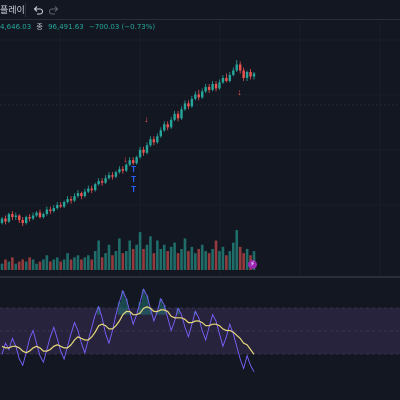  I want to click on undo-icon, so click(38, 10).